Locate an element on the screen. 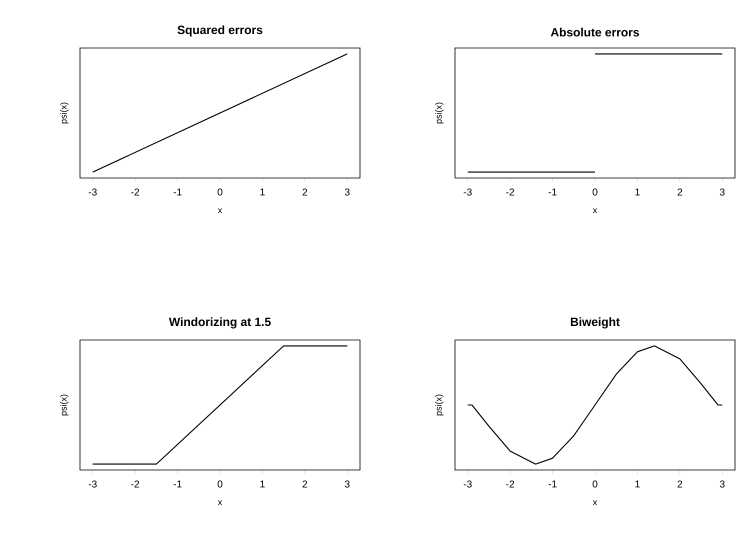 This screenshot has height=550, width=750. chart-title: Absolute errors is located at coordinates (595, 32).